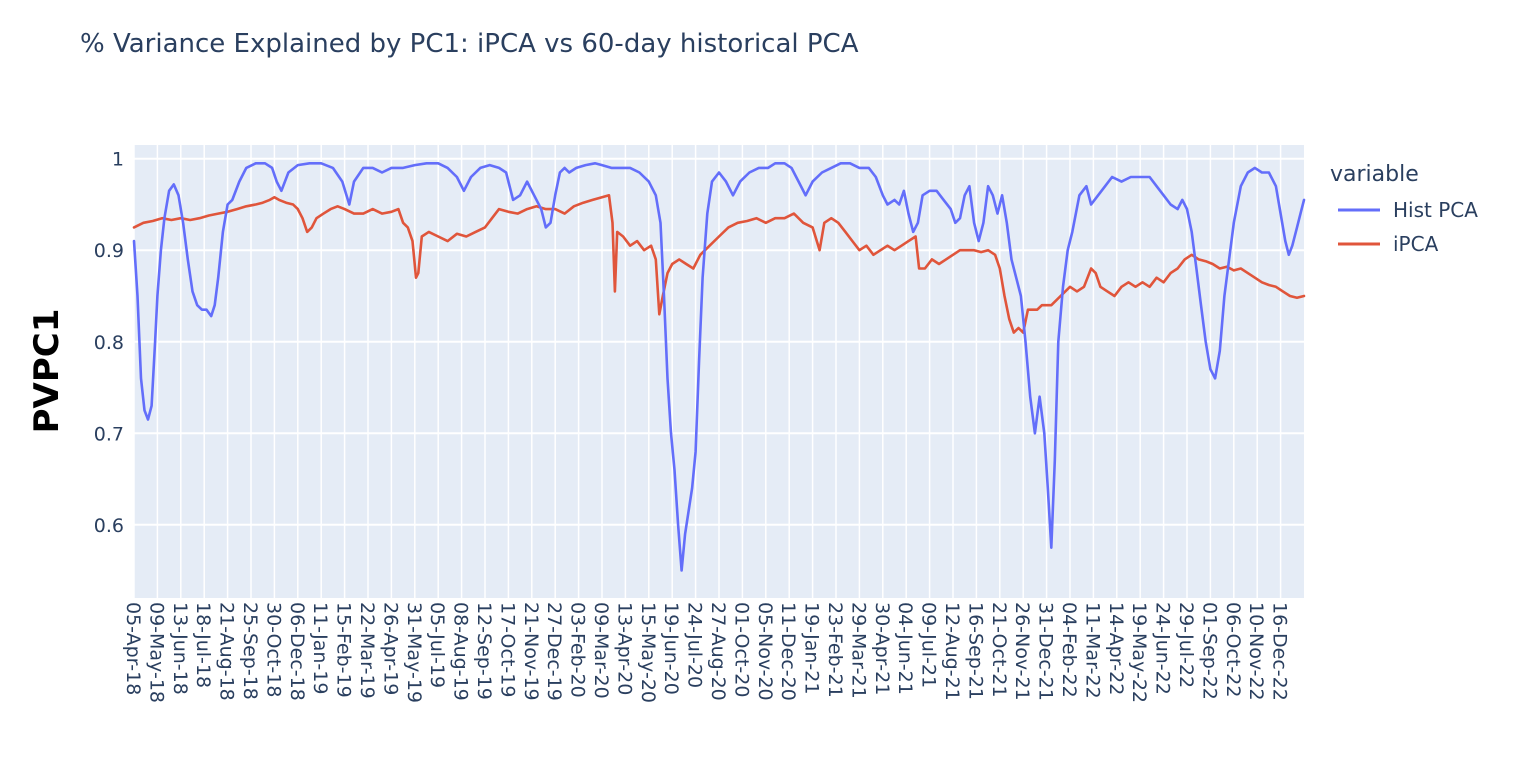  Describe the element at coordinates (975, 651) in the screenshot. I see `x-tick-label: 16-Sep-21` at that location.